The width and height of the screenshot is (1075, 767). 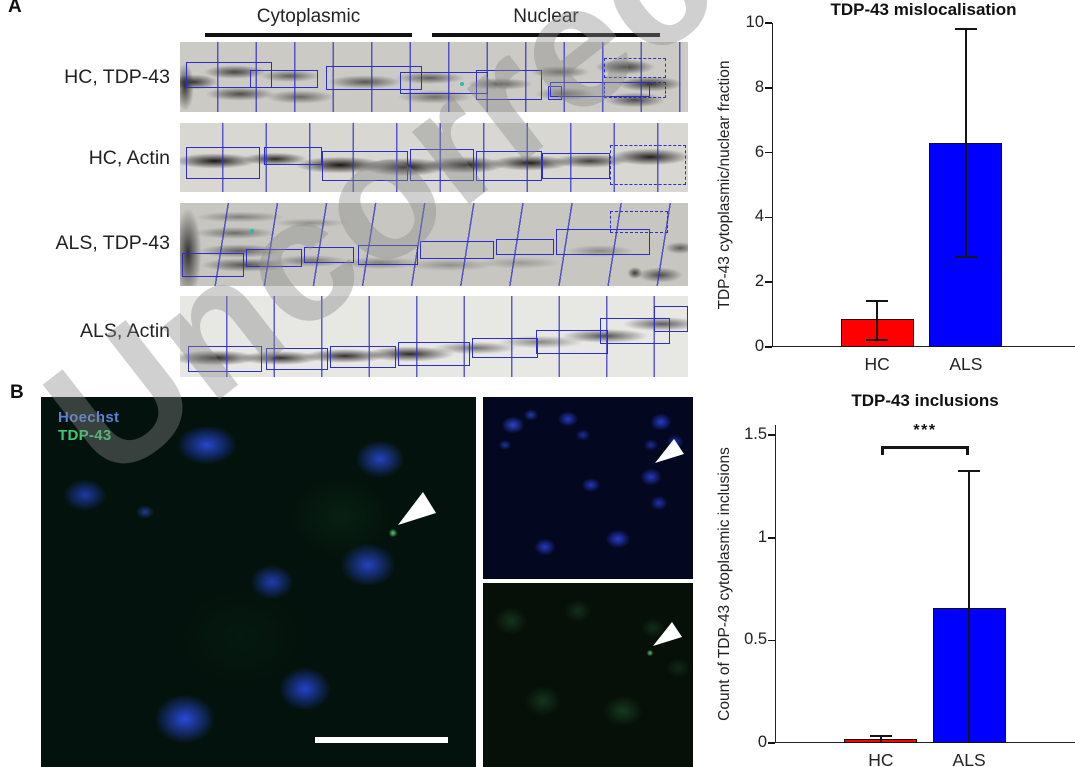 I want to click on significance-bracket, so click(x=925, y=447).